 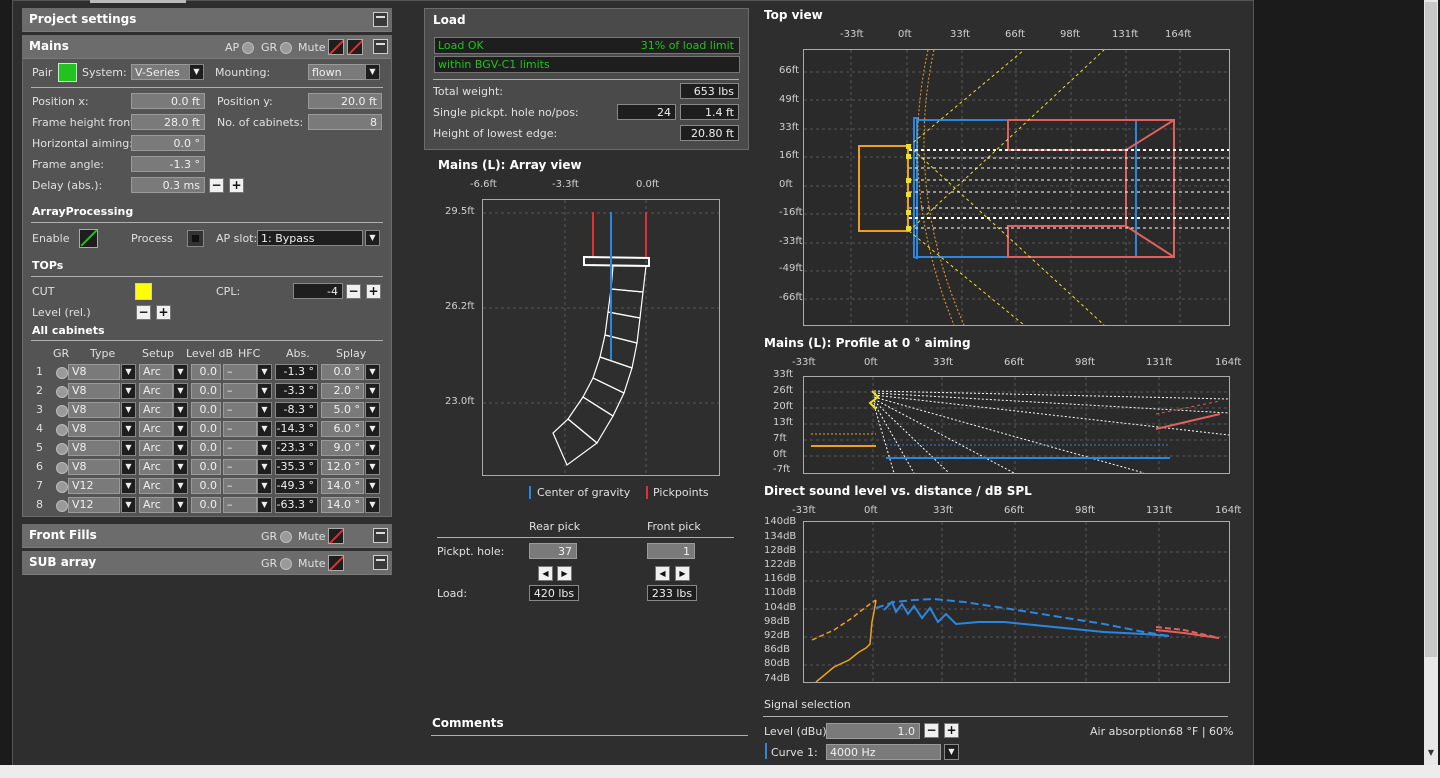 I want to click on level-dbu-field: 1.0, so click(x=873, y=731).